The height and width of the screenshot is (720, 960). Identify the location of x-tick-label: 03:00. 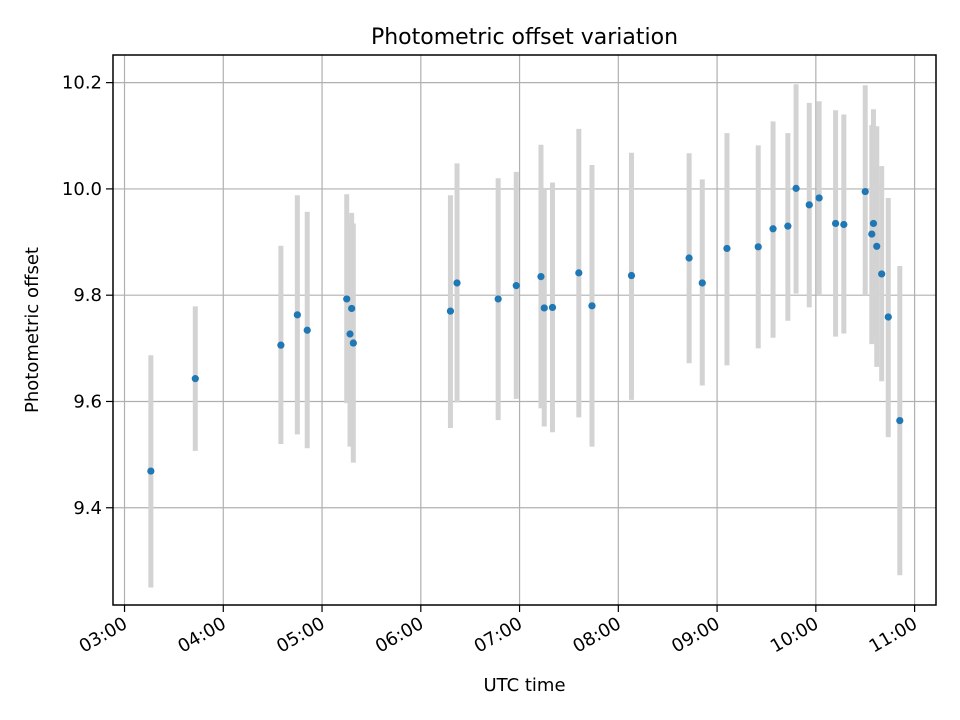
(103, 635).